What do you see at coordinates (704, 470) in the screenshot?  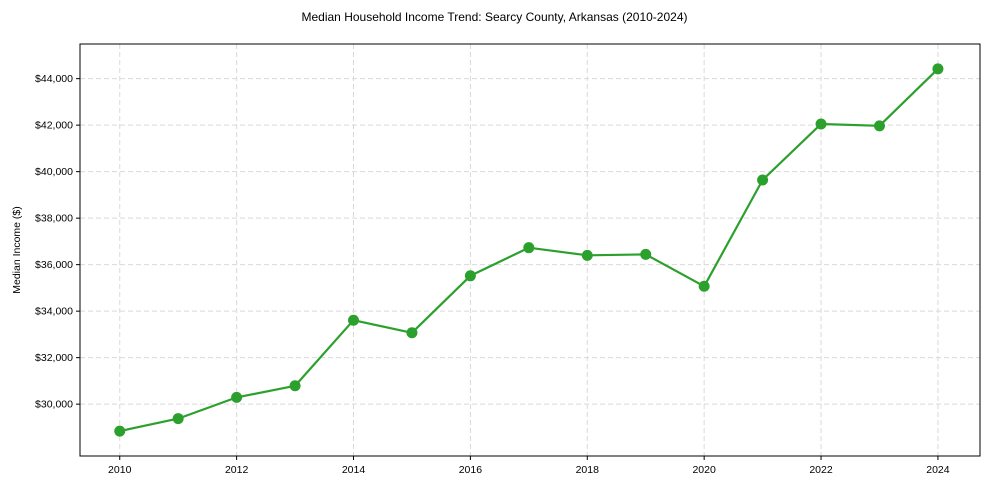 I see `x-tick-label: 2020` at bounding box center [704, 470].